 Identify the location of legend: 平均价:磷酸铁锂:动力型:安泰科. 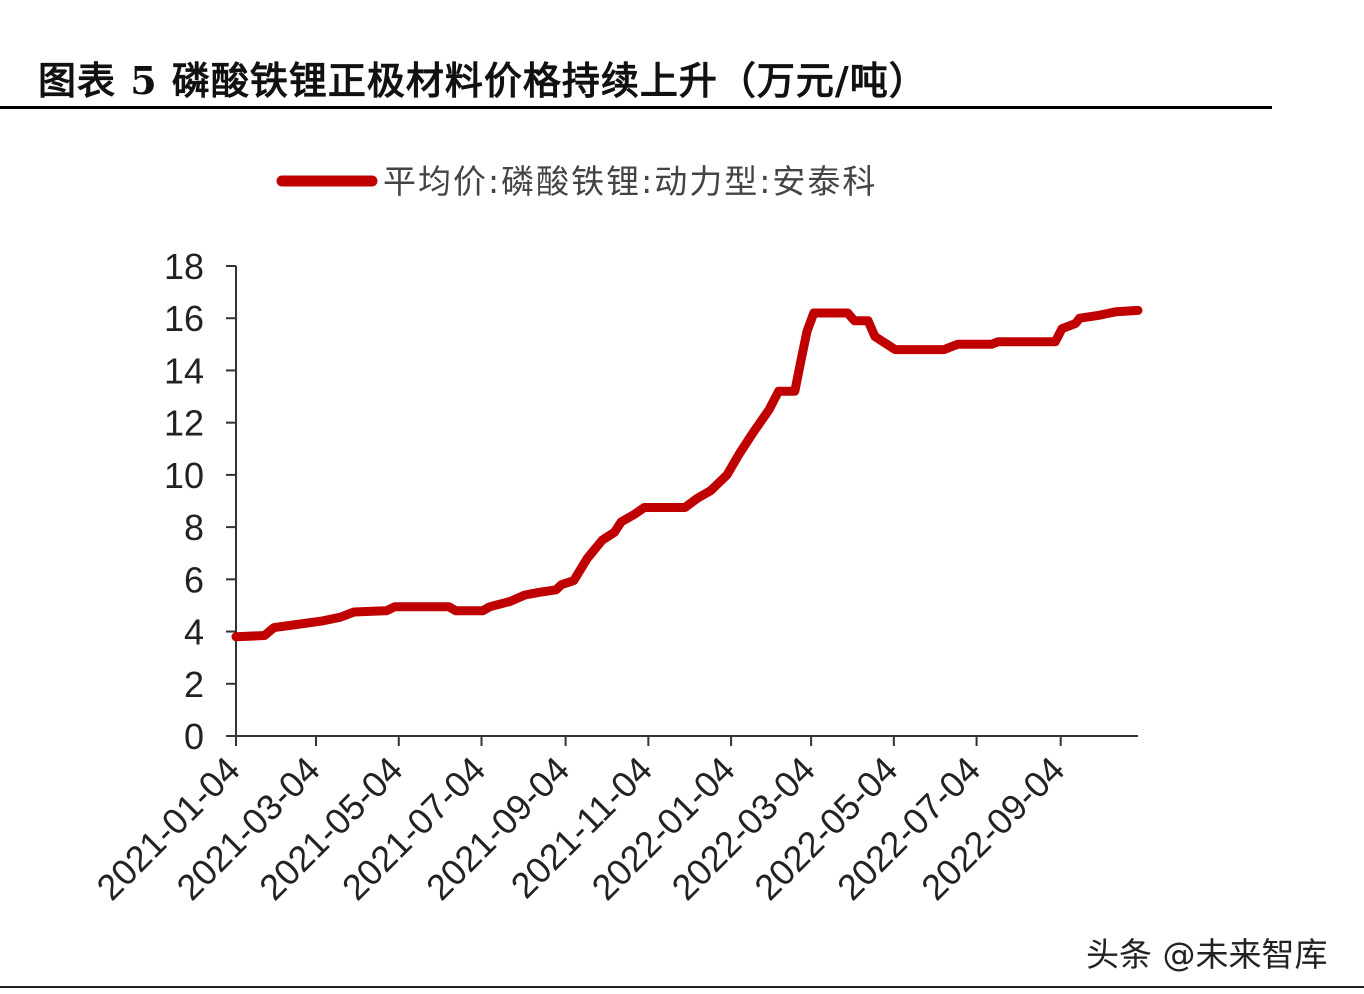
(576, 181).